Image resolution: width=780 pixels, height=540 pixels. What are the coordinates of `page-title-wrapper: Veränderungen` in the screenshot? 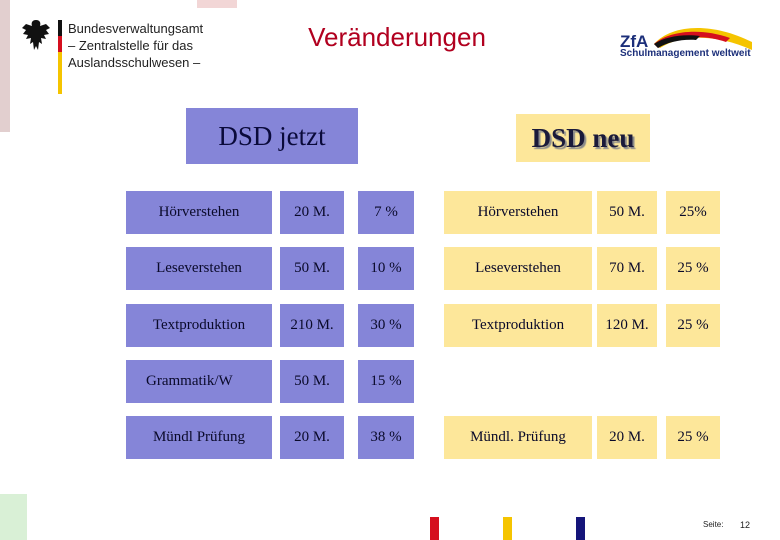 It's located at (390, 37).